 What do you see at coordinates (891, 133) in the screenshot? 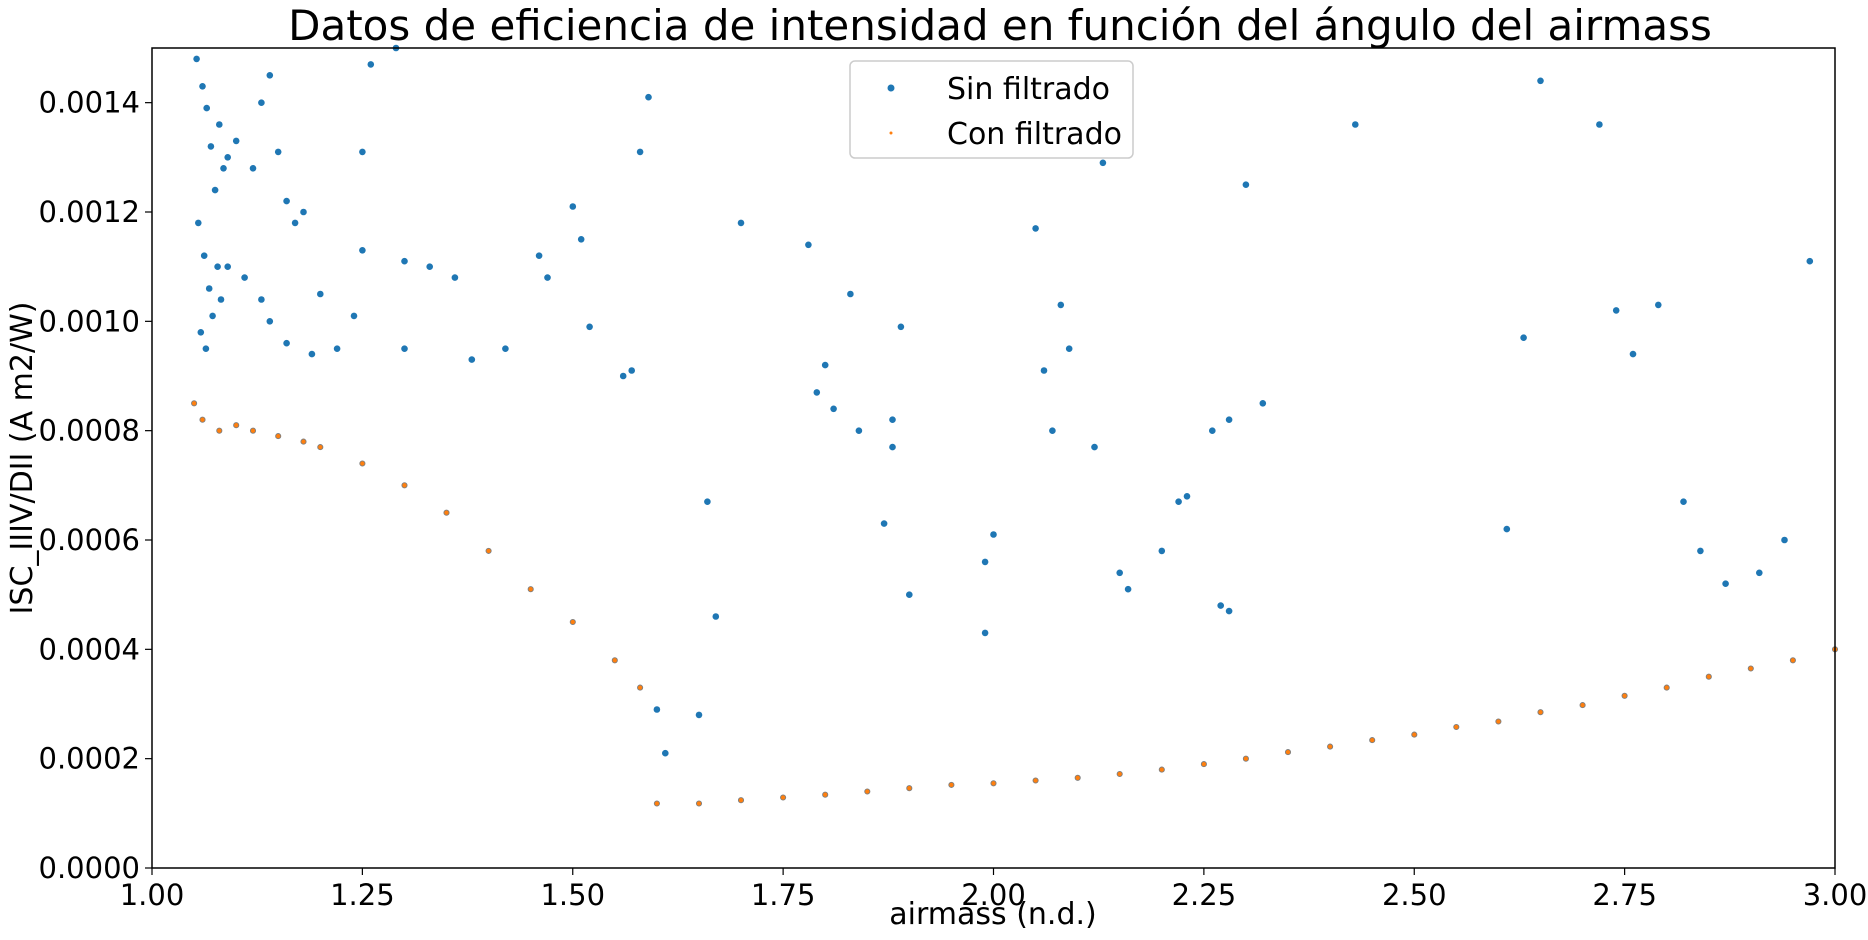
I see `legend-marker-con-filtrado` at bounding box center [891, 133].